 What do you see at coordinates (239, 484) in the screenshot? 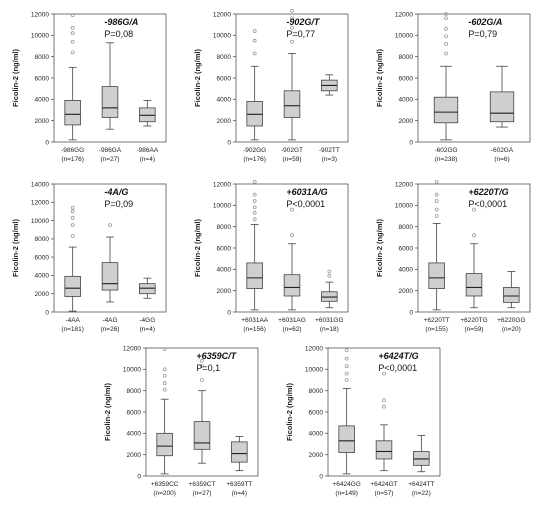
I see `x-category-label: +6359TT` at bounding box center [239, 484].